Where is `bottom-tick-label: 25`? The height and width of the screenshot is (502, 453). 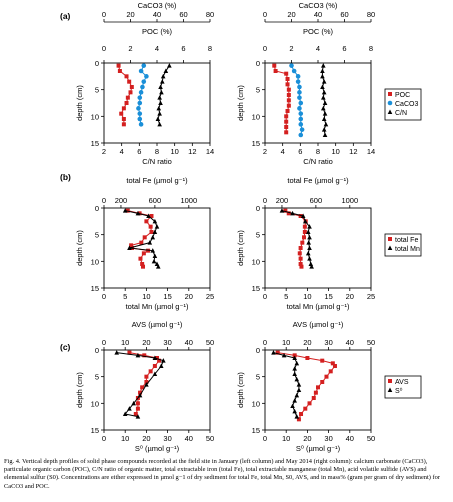
bottom-tick-label: 25 is located at coordinates (210, 296).